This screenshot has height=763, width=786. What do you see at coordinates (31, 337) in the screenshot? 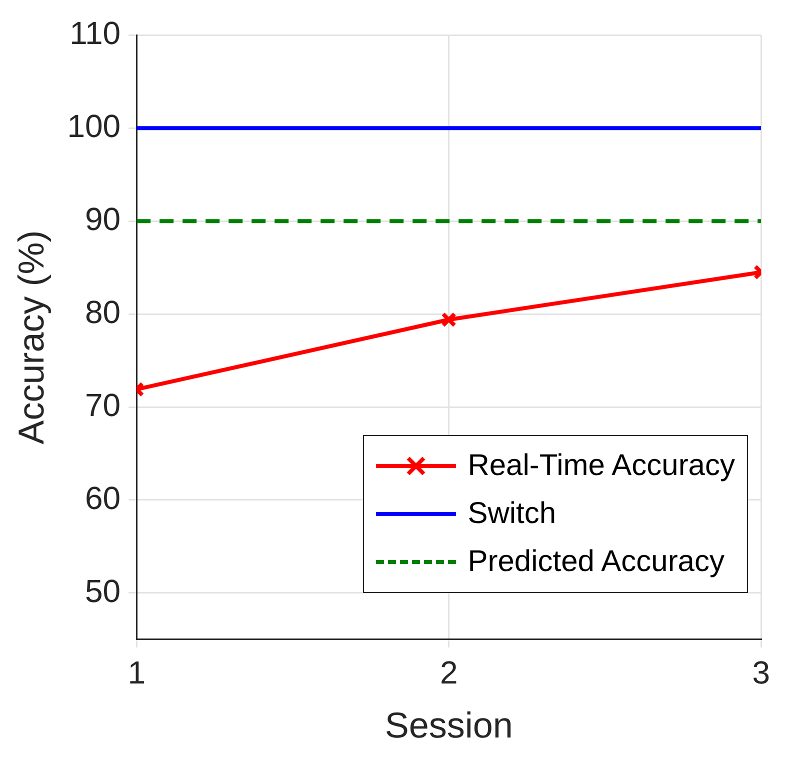
I see `y-axis-title: Accuracy (%)` at bounding box center [31, 337].